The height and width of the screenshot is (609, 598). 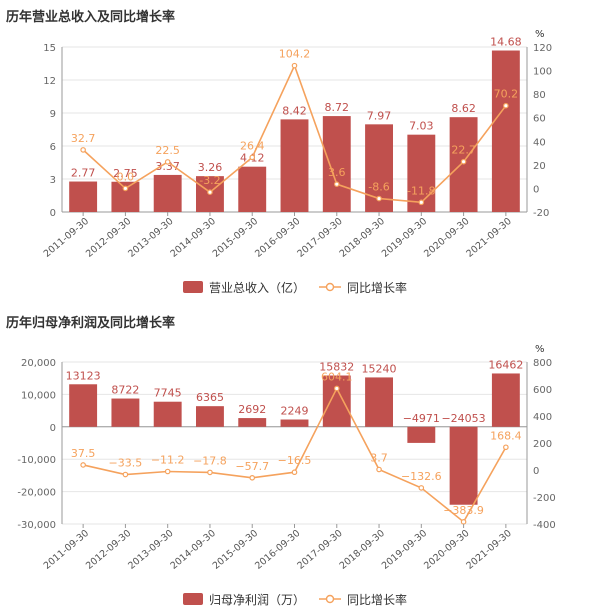 What do you see at coordinates (210, 460) in the screenshot?
I see `growth-value-label: −17.8` at bounding box center [210, 460].